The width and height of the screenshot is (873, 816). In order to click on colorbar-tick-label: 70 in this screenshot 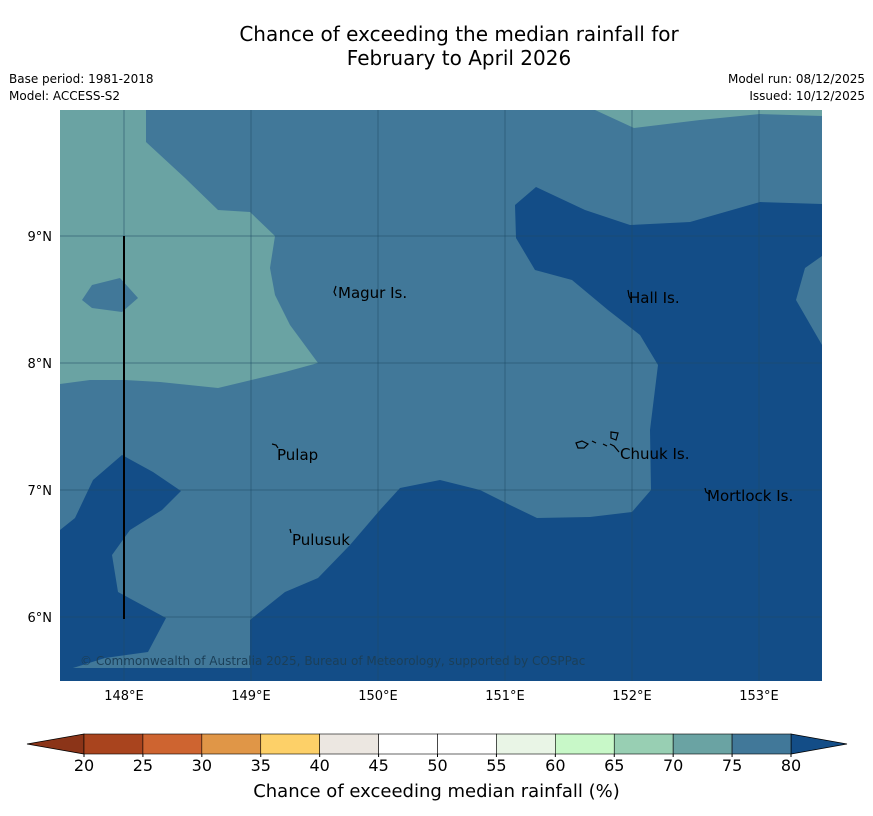, I will do `click(673, 765)`.